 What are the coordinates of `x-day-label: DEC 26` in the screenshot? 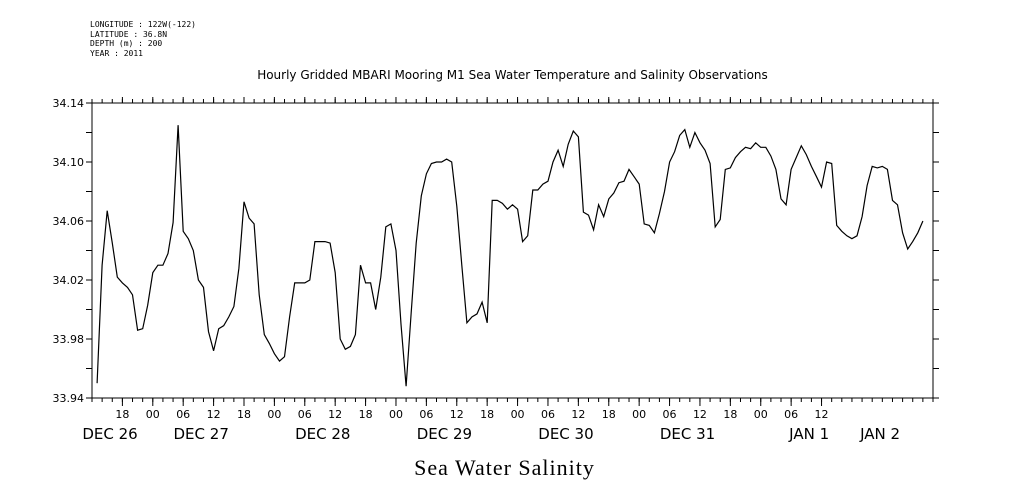 It's located at (109, 434).